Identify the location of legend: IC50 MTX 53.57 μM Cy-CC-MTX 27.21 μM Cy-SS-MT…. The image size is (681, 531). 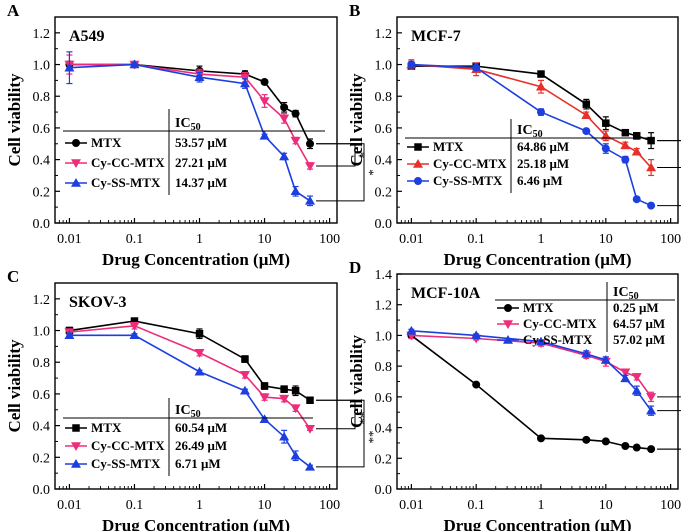
(194, 152).